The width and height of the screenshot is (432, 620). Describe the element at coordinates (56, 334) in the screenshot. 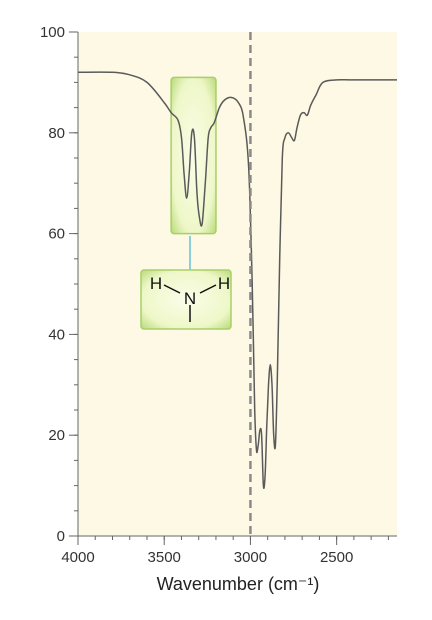

I see `y-tick-label: 40` at that location.